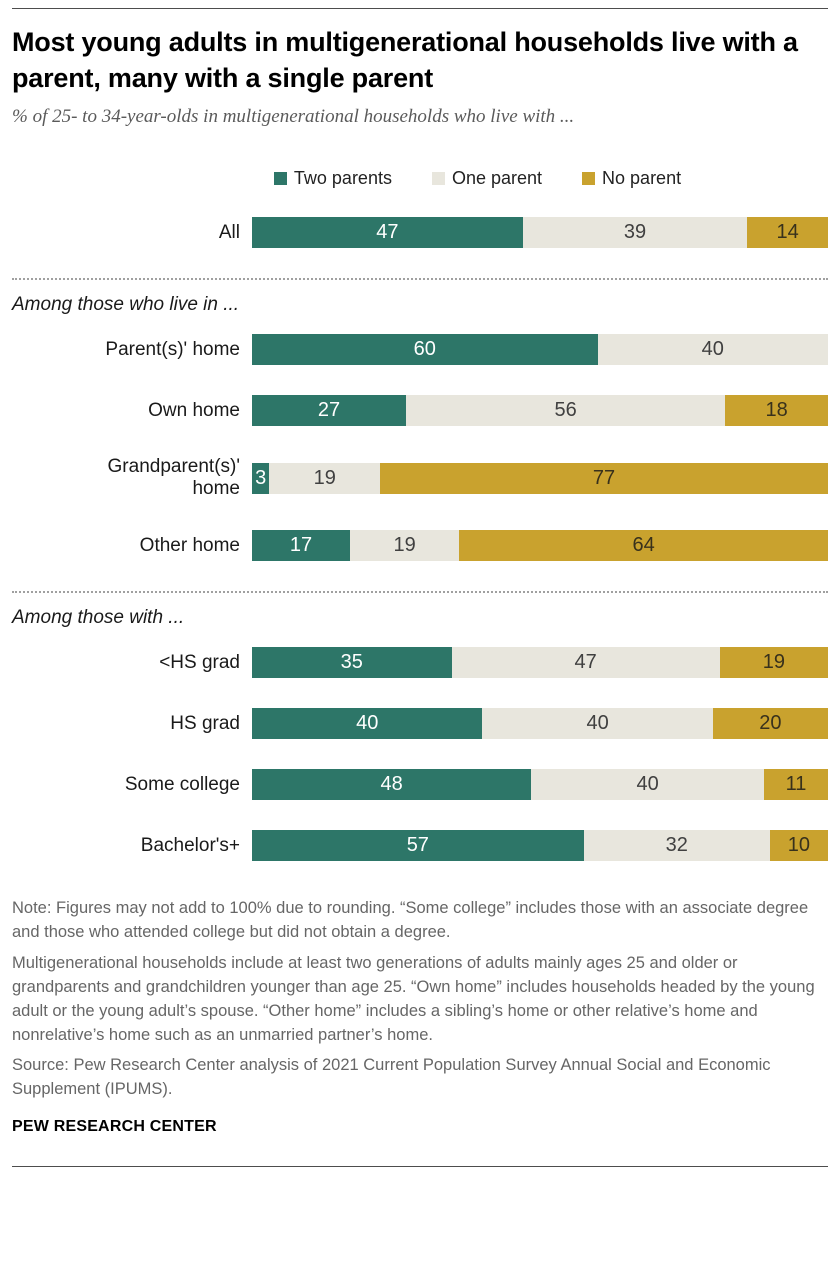 The image size is (840, 1266). I want to click on bar-value: 3, so click(261, 477).